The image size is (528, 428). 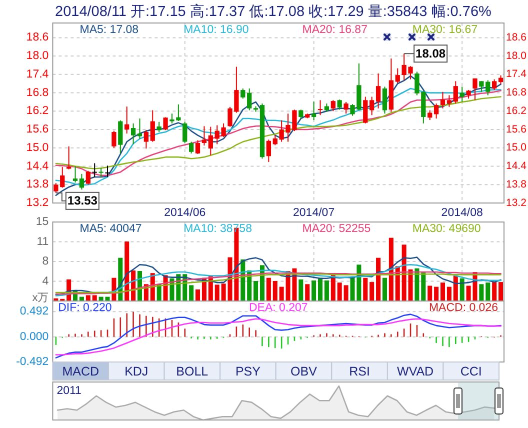 What do you see at coordinates (136, 371) in the screenshot?
I see `category-label: KDJ` at bounding box center [136, 371].